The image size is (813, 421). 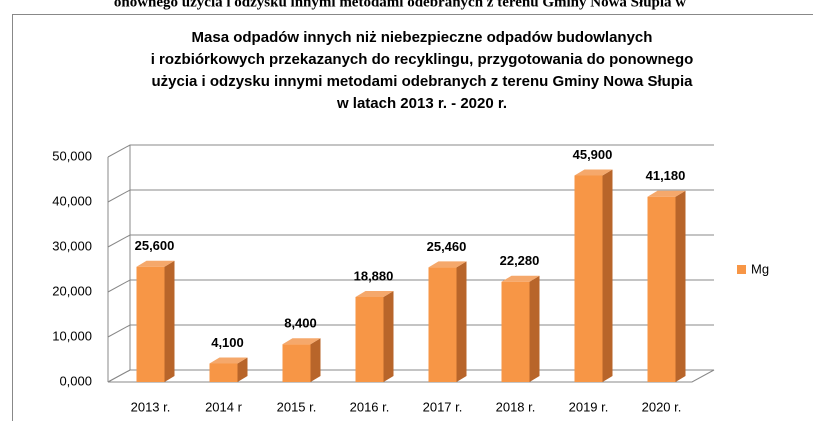 What do you see at coordinates (662, 406) in the screenshot?
I see `x-tick-label: 2020 r.` at bounding box center [662, 406].